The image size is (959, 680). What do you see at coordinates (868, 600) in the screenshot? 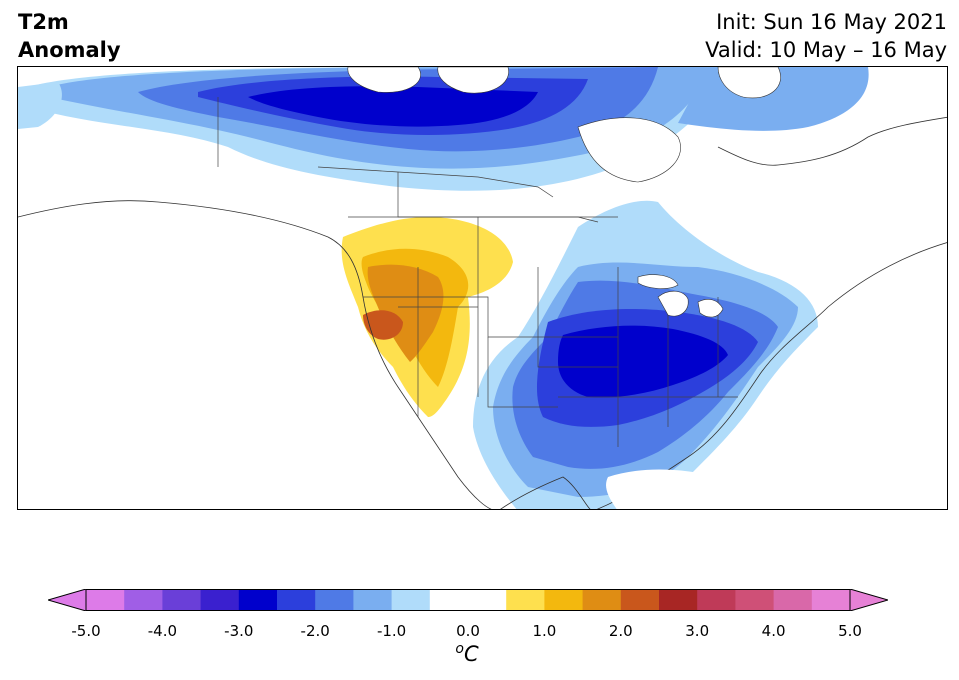
I see `colorbar-extend-high` at bounding box center [868, 600].